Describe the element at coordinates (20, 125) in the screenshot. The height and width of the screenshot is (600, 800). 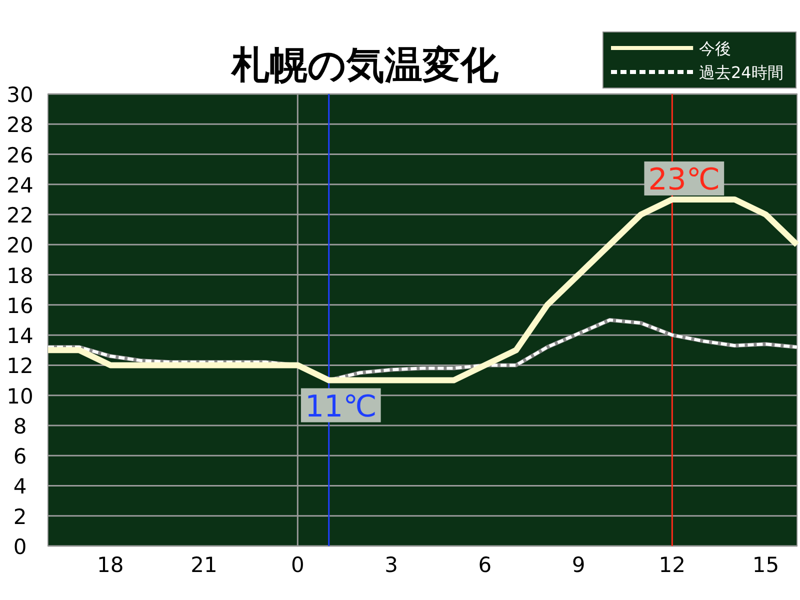
I see `y-tick-label: 28` at that location.